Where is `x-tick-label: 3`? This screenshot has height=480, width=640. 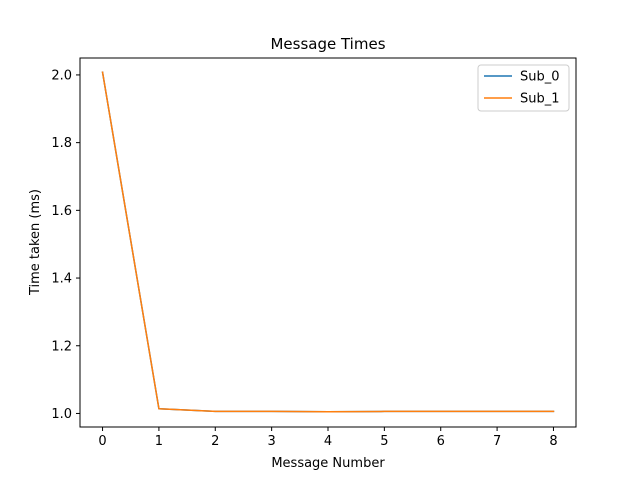 x-tick-label: 3 is located at coordinates (271, 441).